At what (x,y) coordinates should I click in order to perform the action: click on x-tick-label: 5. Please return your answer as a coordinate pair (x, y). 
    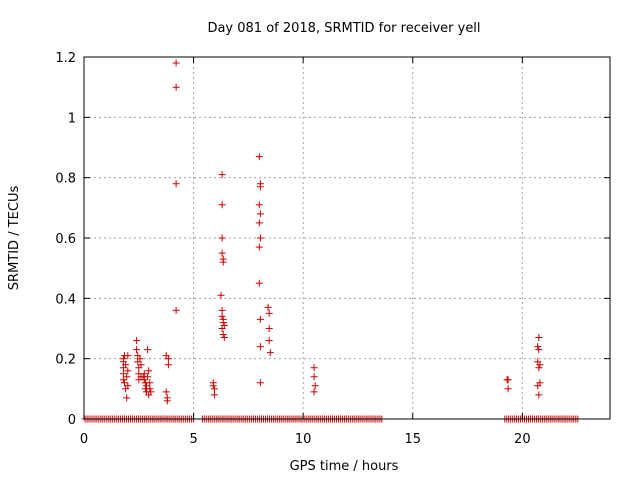
    Looking at the image, I should click on (193, 439).